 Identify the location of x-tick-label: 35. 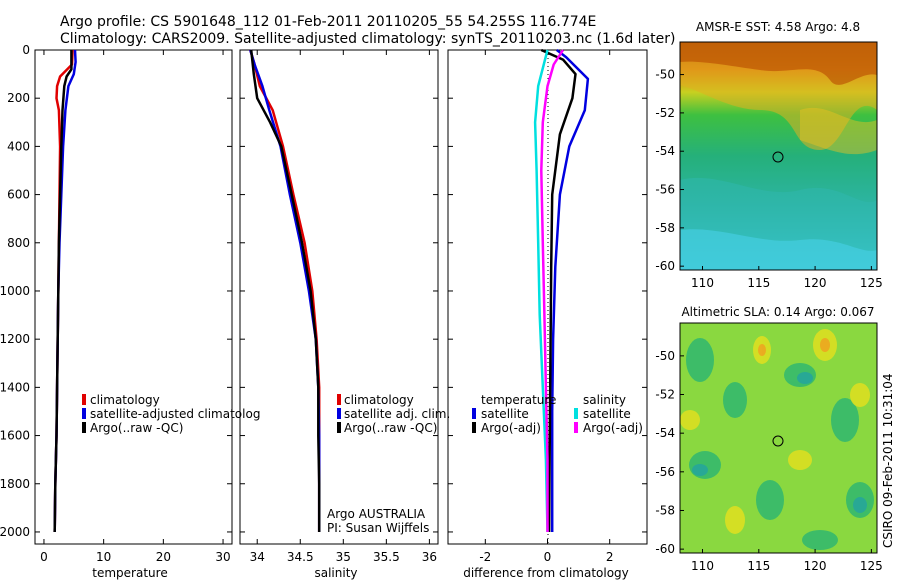
(343, 557).